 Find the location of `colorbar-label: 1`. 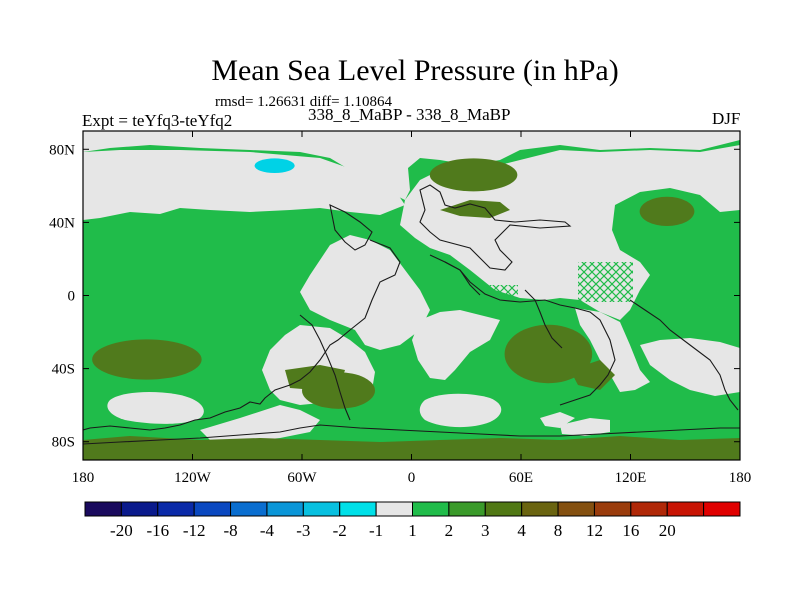

colorbar-label: 1 is located at coordinates (412, 530).